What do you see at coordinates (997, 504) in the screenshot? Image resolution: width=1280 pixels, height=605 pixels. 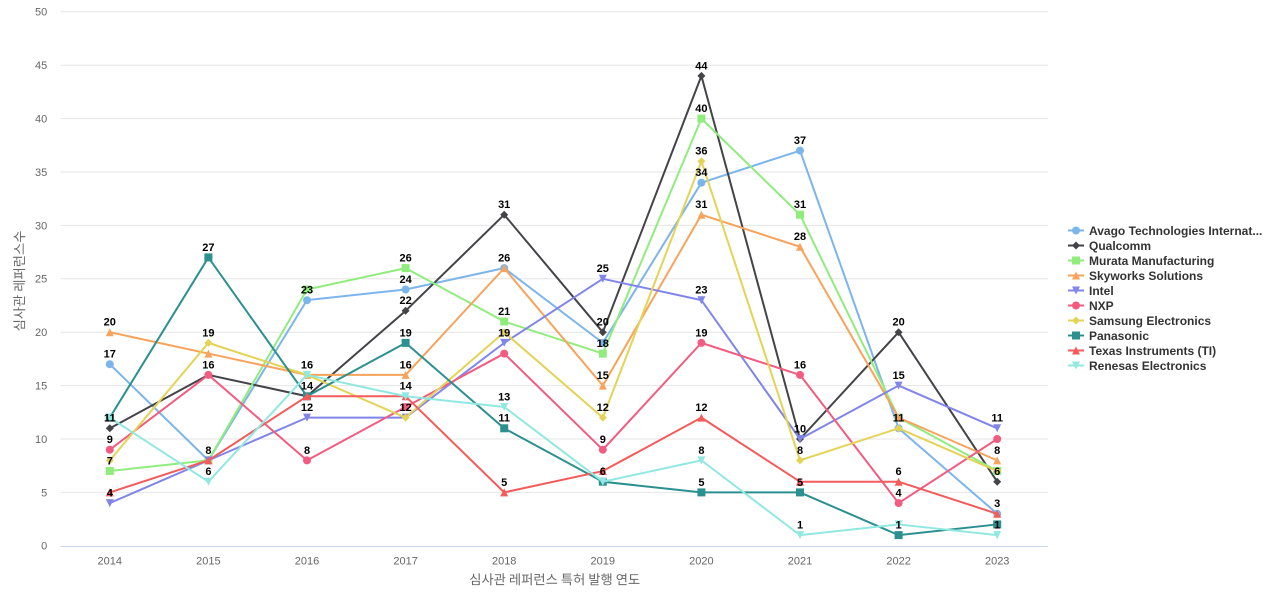 I see `svg-text: 3` at bounding box center [997, 504].